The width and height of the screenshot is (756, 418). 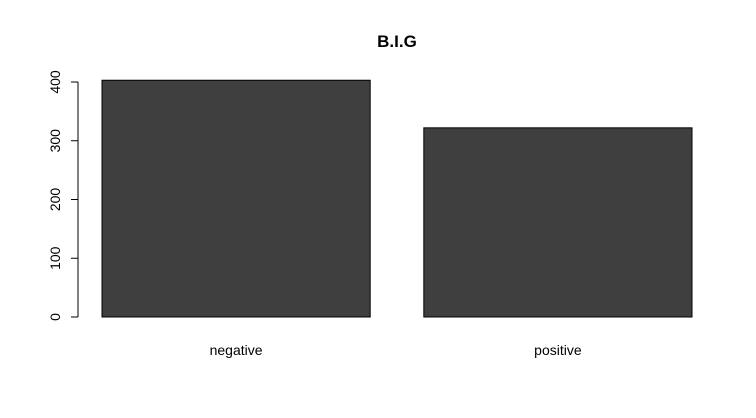 What do you see at coordinates (397, 41) in the screenshot?
I see `chart-title: B.I.G` at bounding box center [397, 41].